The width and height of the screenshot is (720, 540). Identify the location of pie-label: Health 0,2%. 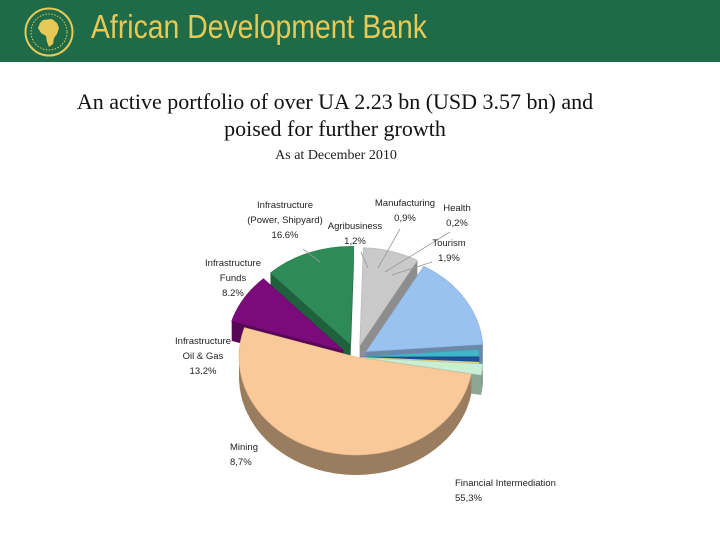
(456, 216).